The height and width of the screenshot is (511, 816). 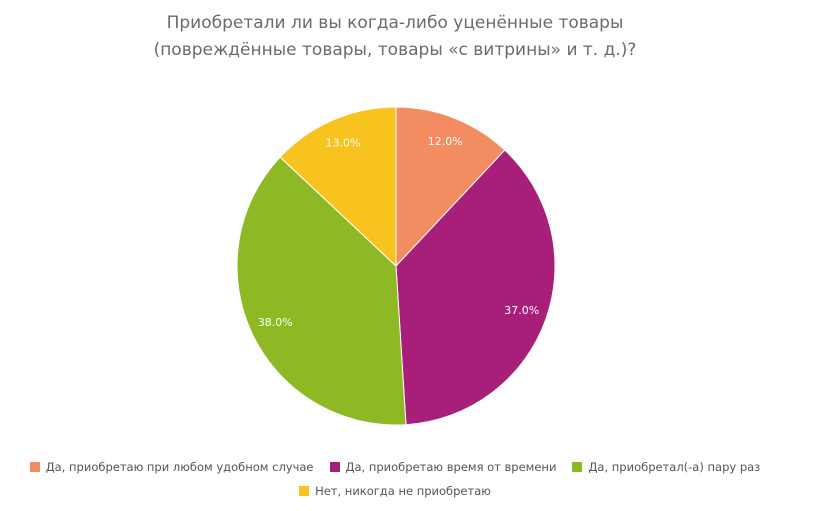 I want to click on legend-label: Да, приобретаю при любом удобном случае, so click(x=179, y=467).